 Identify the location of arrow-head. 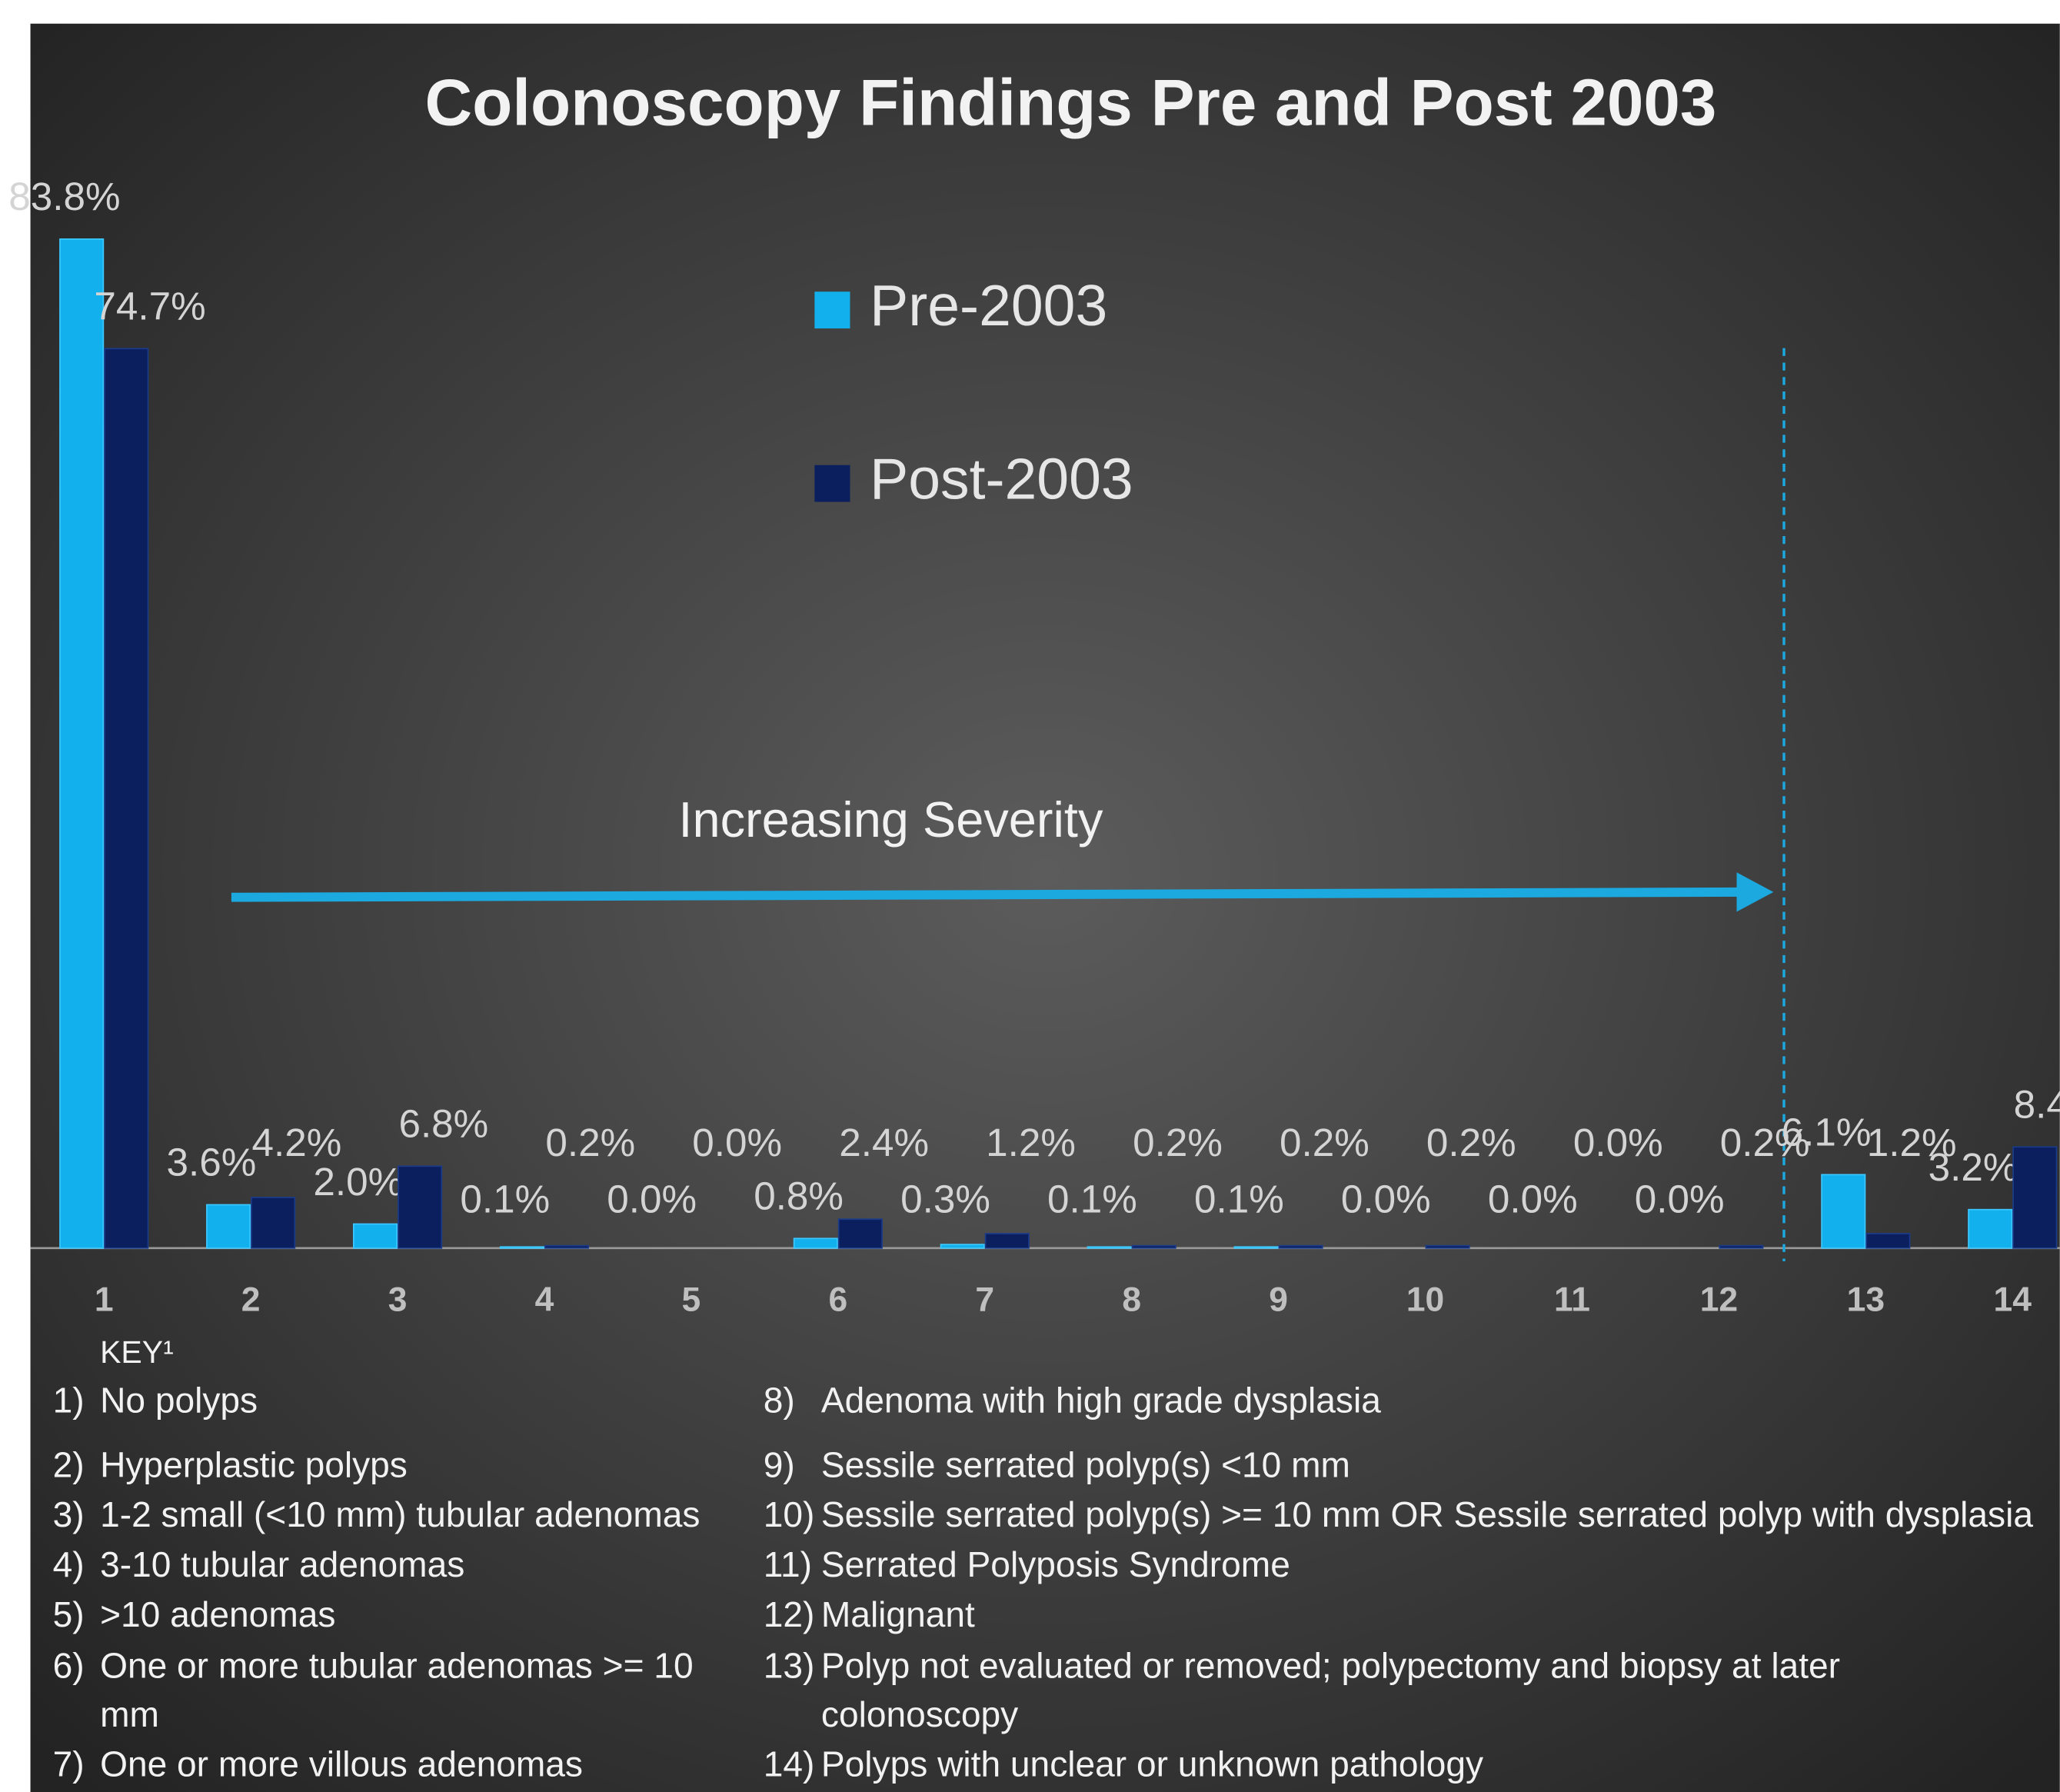
(1755, 892).